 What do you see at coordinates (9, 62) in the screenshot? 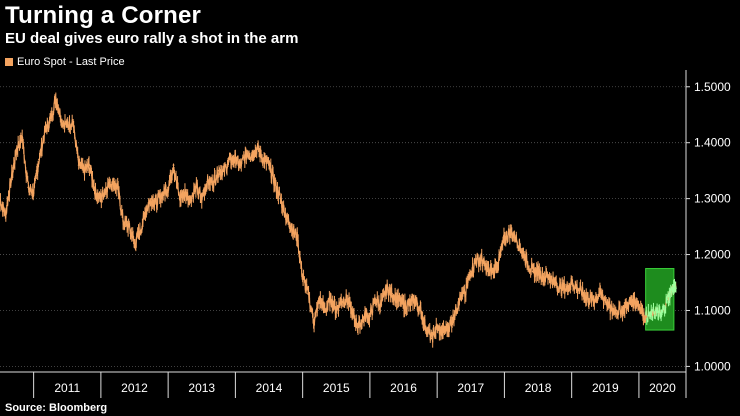
I see `legend-swatch` at bounding box center [9, 62].